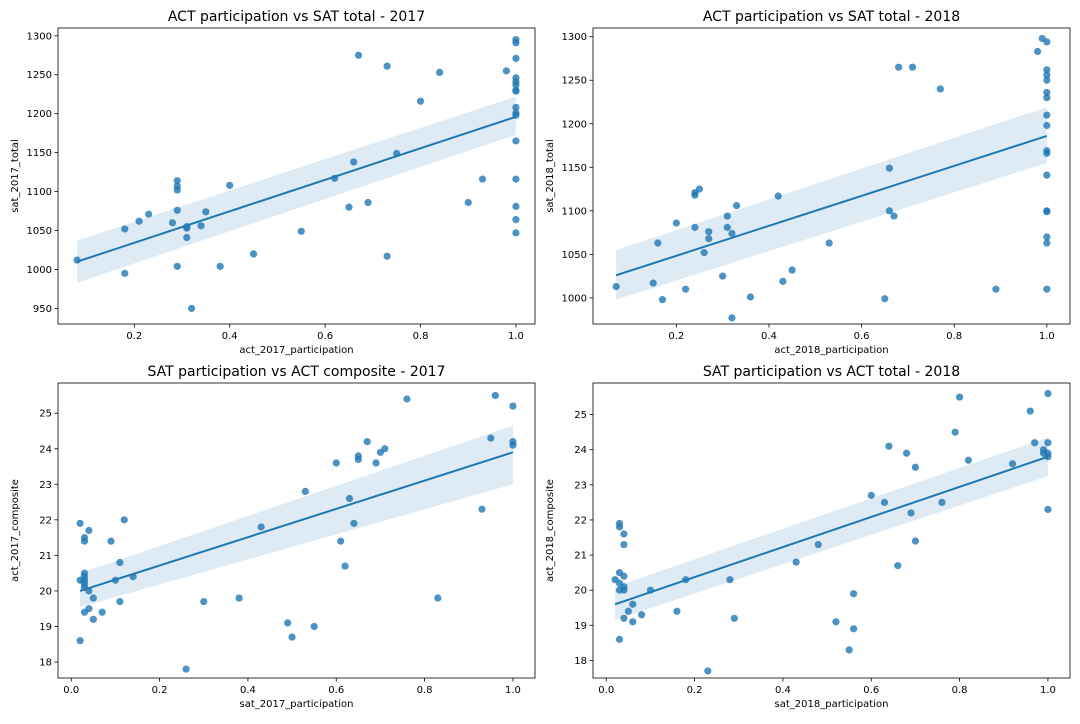 This screenshot has height=724, width=1080. Describe the element at coordinates (39, 36) in the screenshot. I see `y-tick-label: 1300` at that location.